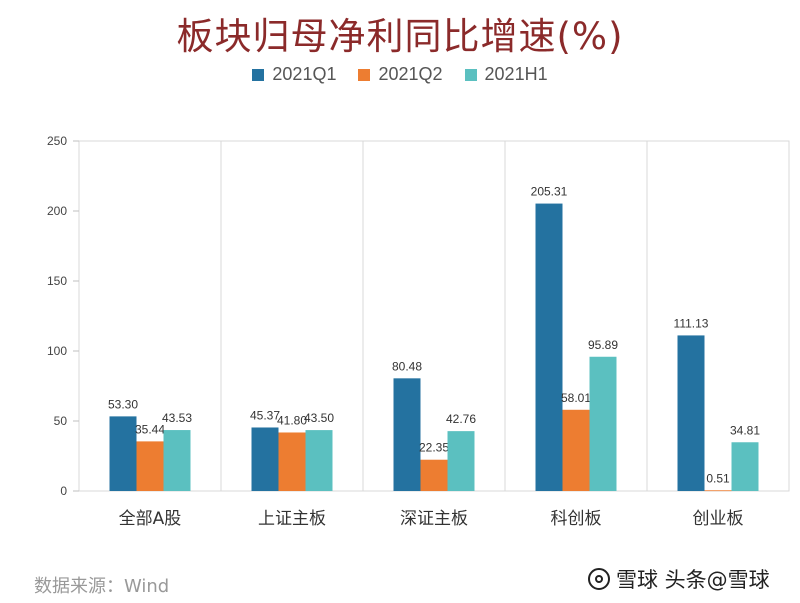  Describe the element at coordinates (61, 421) in the screenshot. I see `y-tick-label: 50` at that location.